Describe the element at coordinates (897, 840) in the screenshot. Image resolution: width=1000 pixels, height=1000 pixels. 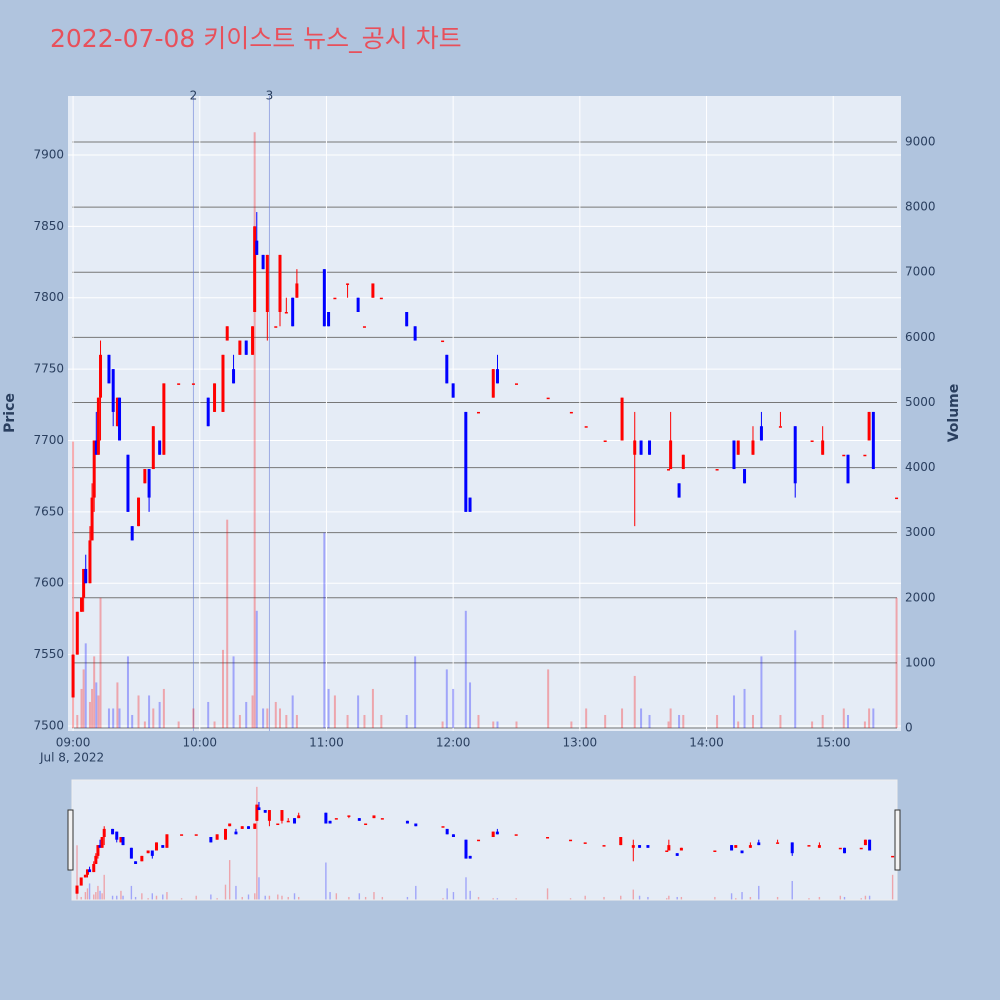
I see `range-handle-right` at that location.